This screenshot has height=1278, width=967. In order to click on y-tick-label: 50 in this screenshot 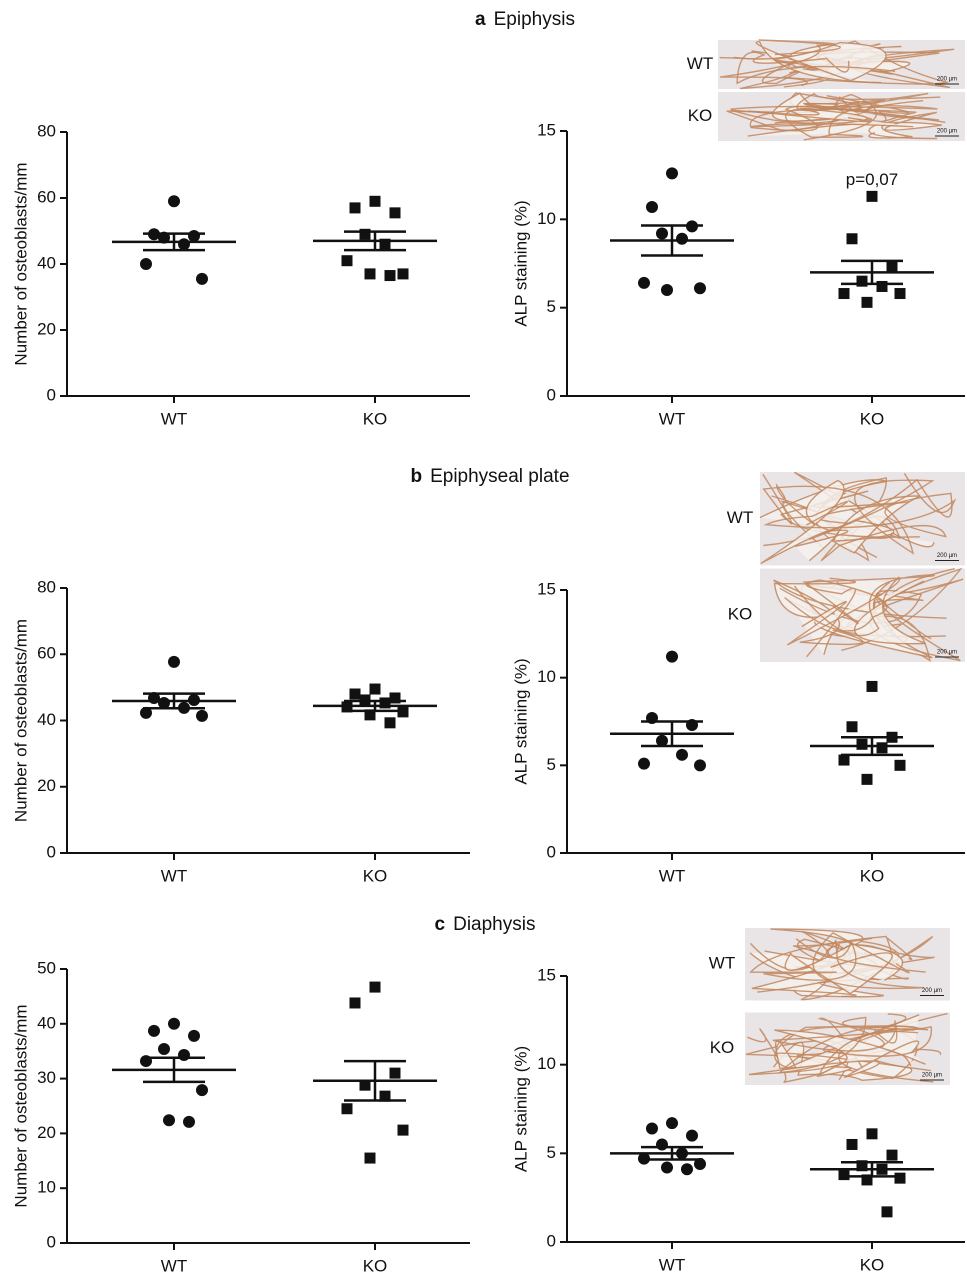, I will do `click(46, 967)`.